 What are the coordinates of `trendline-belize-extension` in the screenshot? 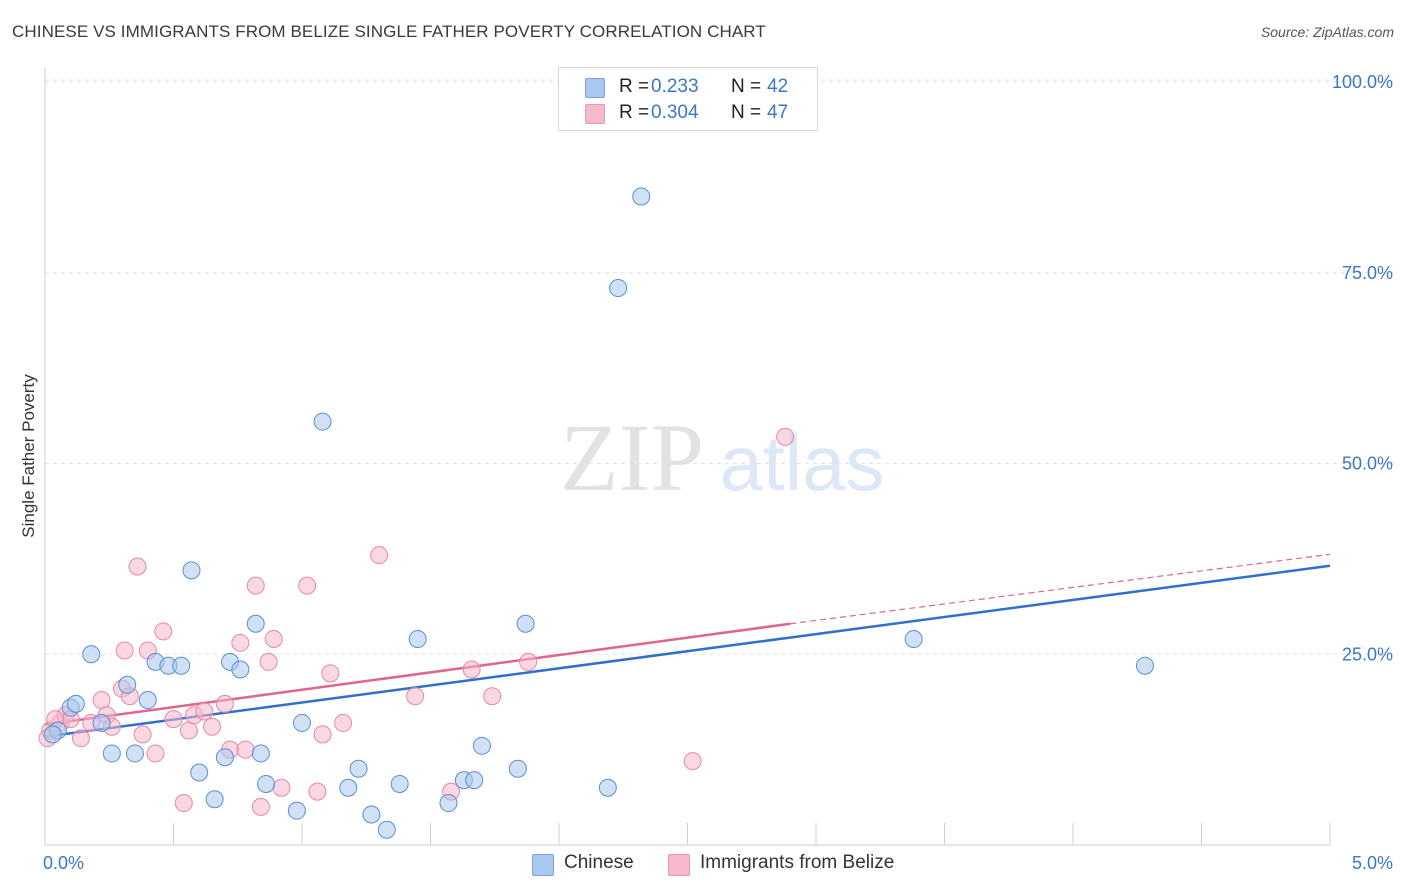 It's located at (1060, 589).